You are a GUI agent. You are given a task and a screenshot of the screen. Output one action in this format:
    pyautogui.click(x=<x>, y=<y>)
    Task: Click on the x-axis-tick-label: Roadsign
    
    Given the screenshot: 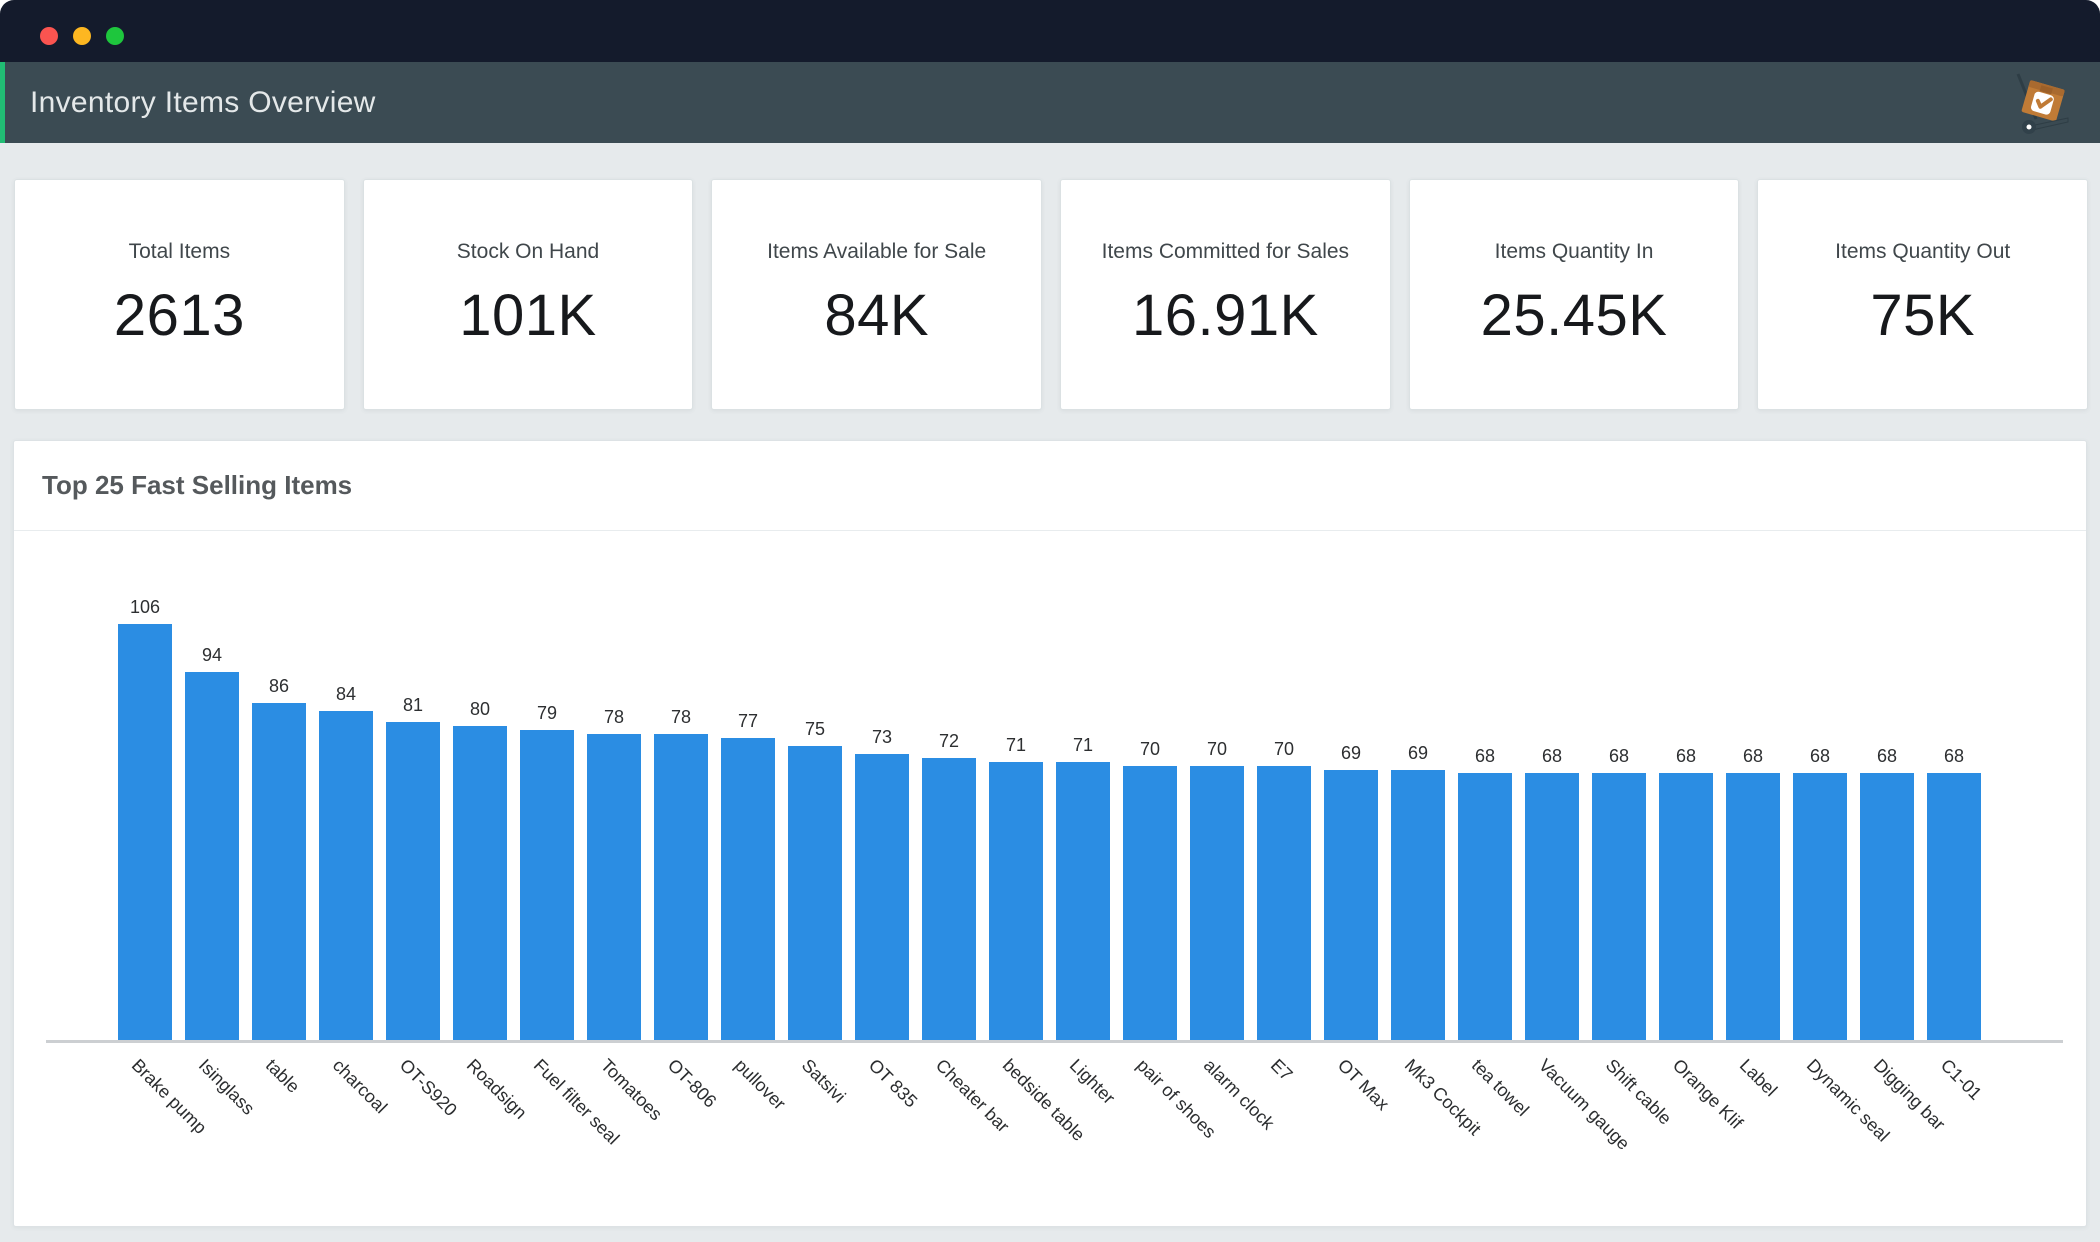 What is the action you would take?
    pyautogui.click(x=496, y=1089)
    